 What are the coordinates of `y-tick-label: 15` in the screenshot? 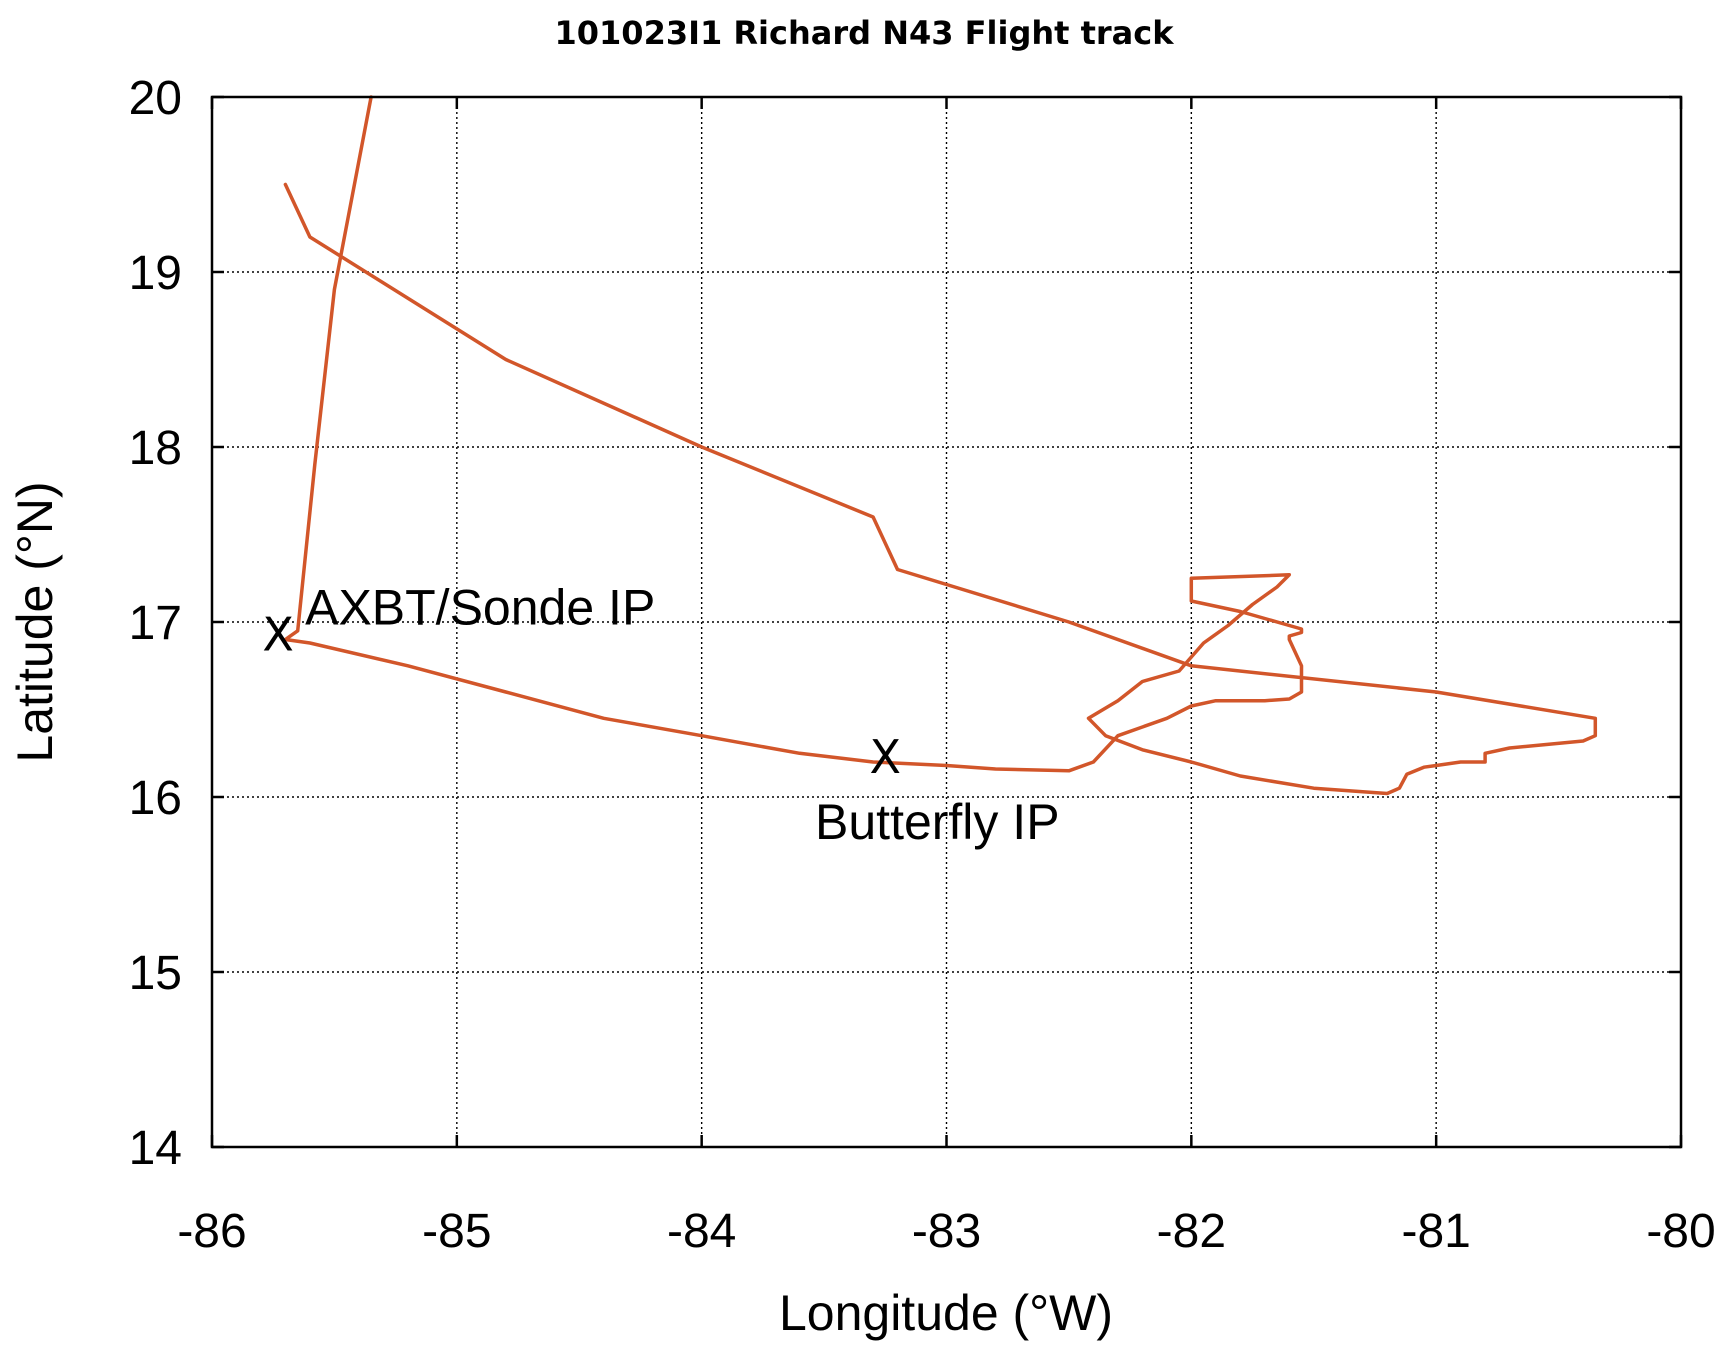 It's located at (155, 973).